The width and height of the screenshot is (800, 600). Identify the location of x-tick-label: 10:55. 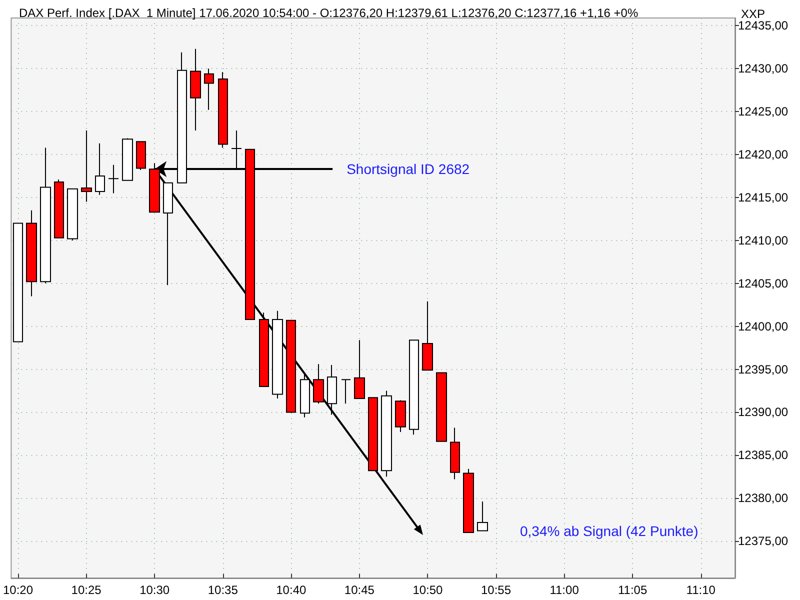
(496, 590).